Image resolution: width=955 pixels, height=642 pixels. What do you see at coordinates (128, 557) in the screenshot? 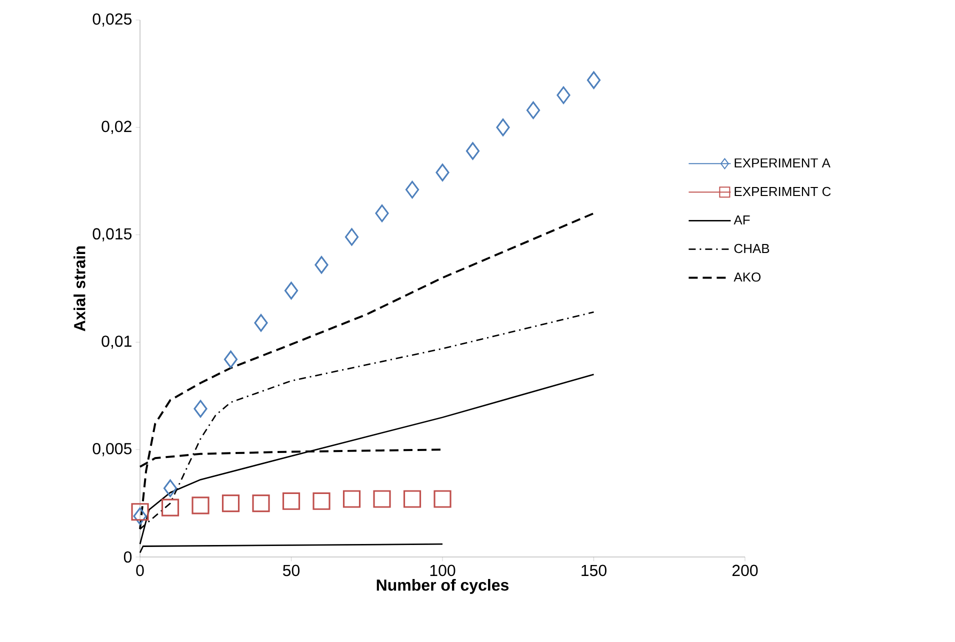
I see `y-tick-label: 0` at bounding box center [128, 557].